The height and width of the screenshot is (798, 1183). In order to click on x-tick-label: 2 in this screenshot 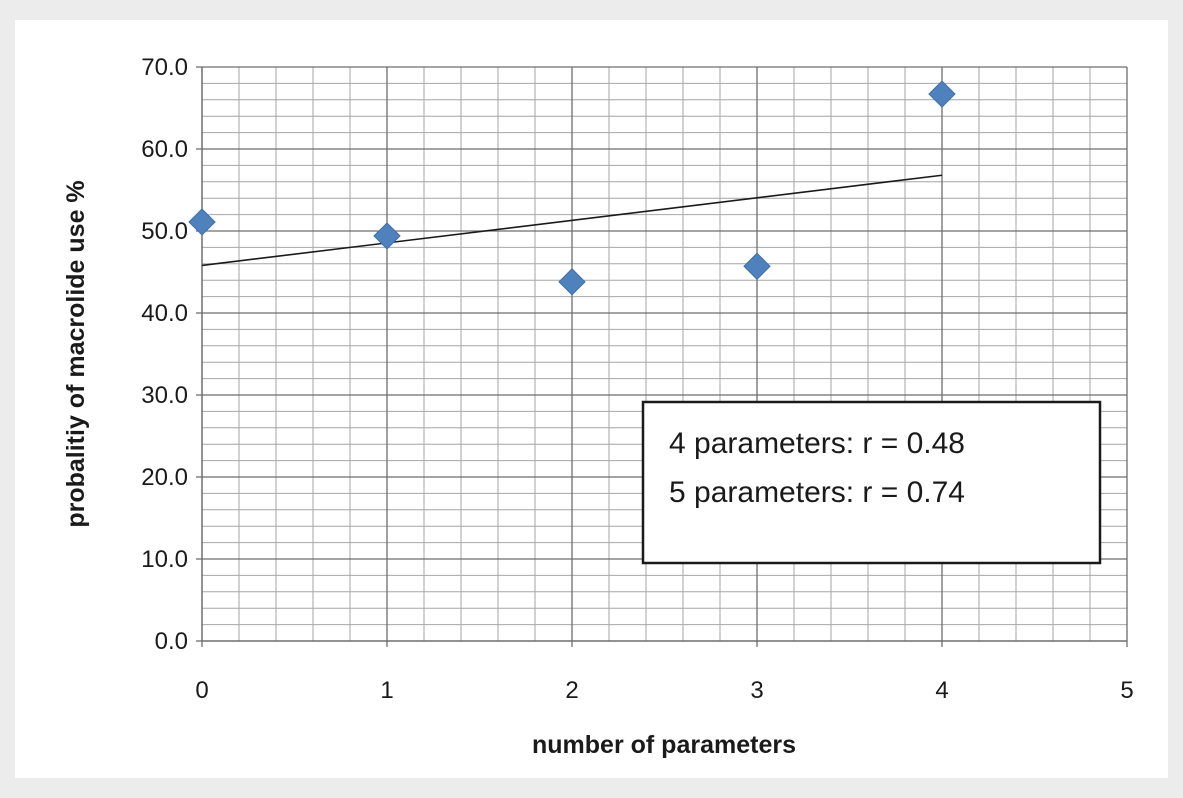, I will do `click(571, 690)`.